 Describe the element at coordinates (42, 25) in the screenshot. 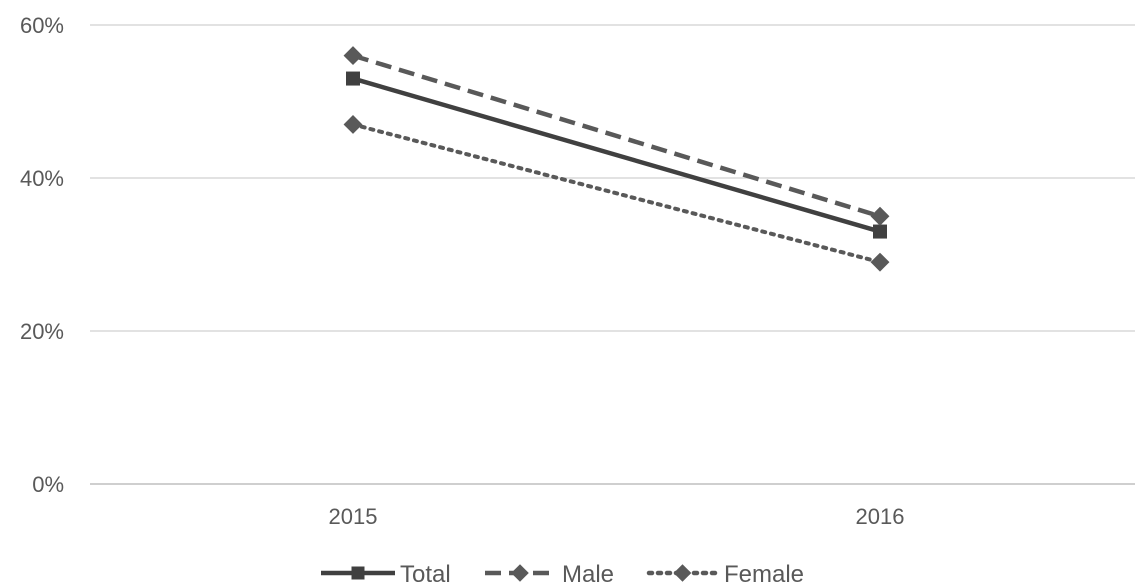

I see `y-tick-label: 60%` at that location.